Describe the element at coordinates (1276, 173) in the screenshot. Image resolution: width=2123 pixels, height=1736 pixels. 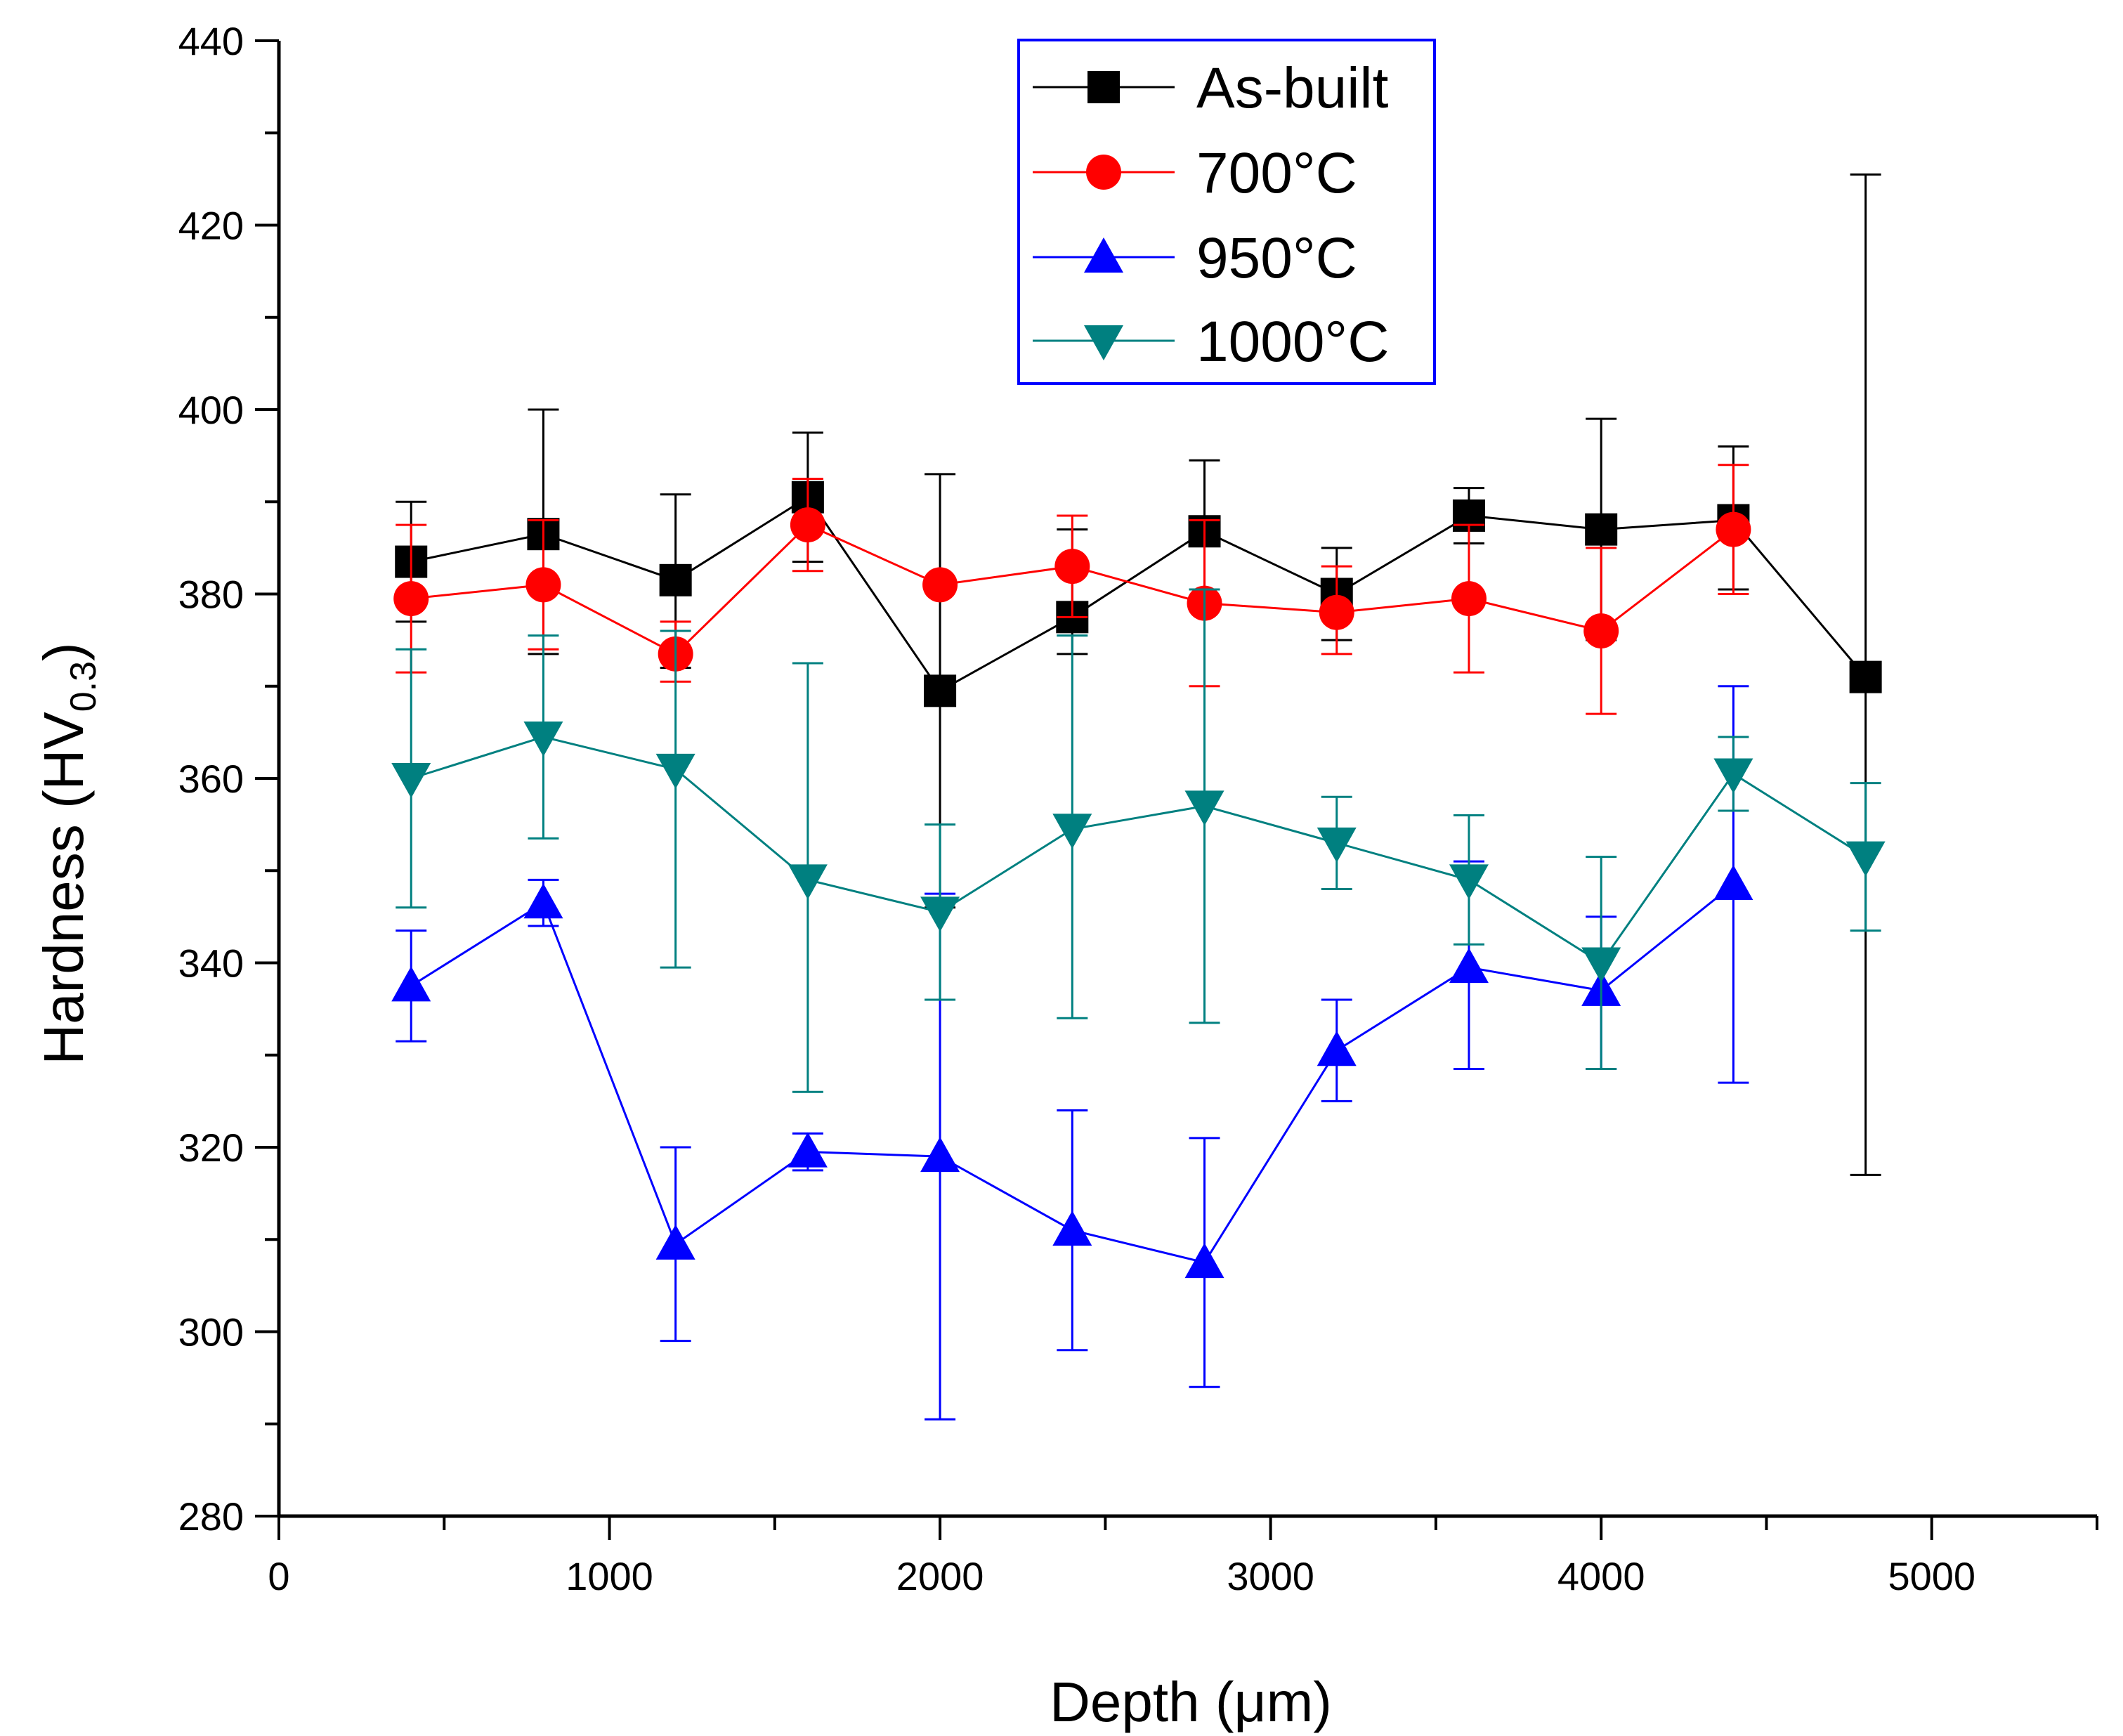
I see `legend-label: 700°C` at that location.